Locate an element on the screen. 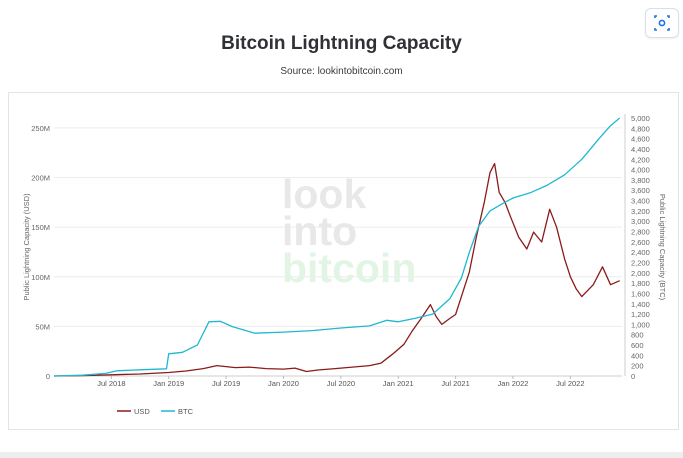  y-right-tick-label: 4,400 is located at coordinates (640, 149).